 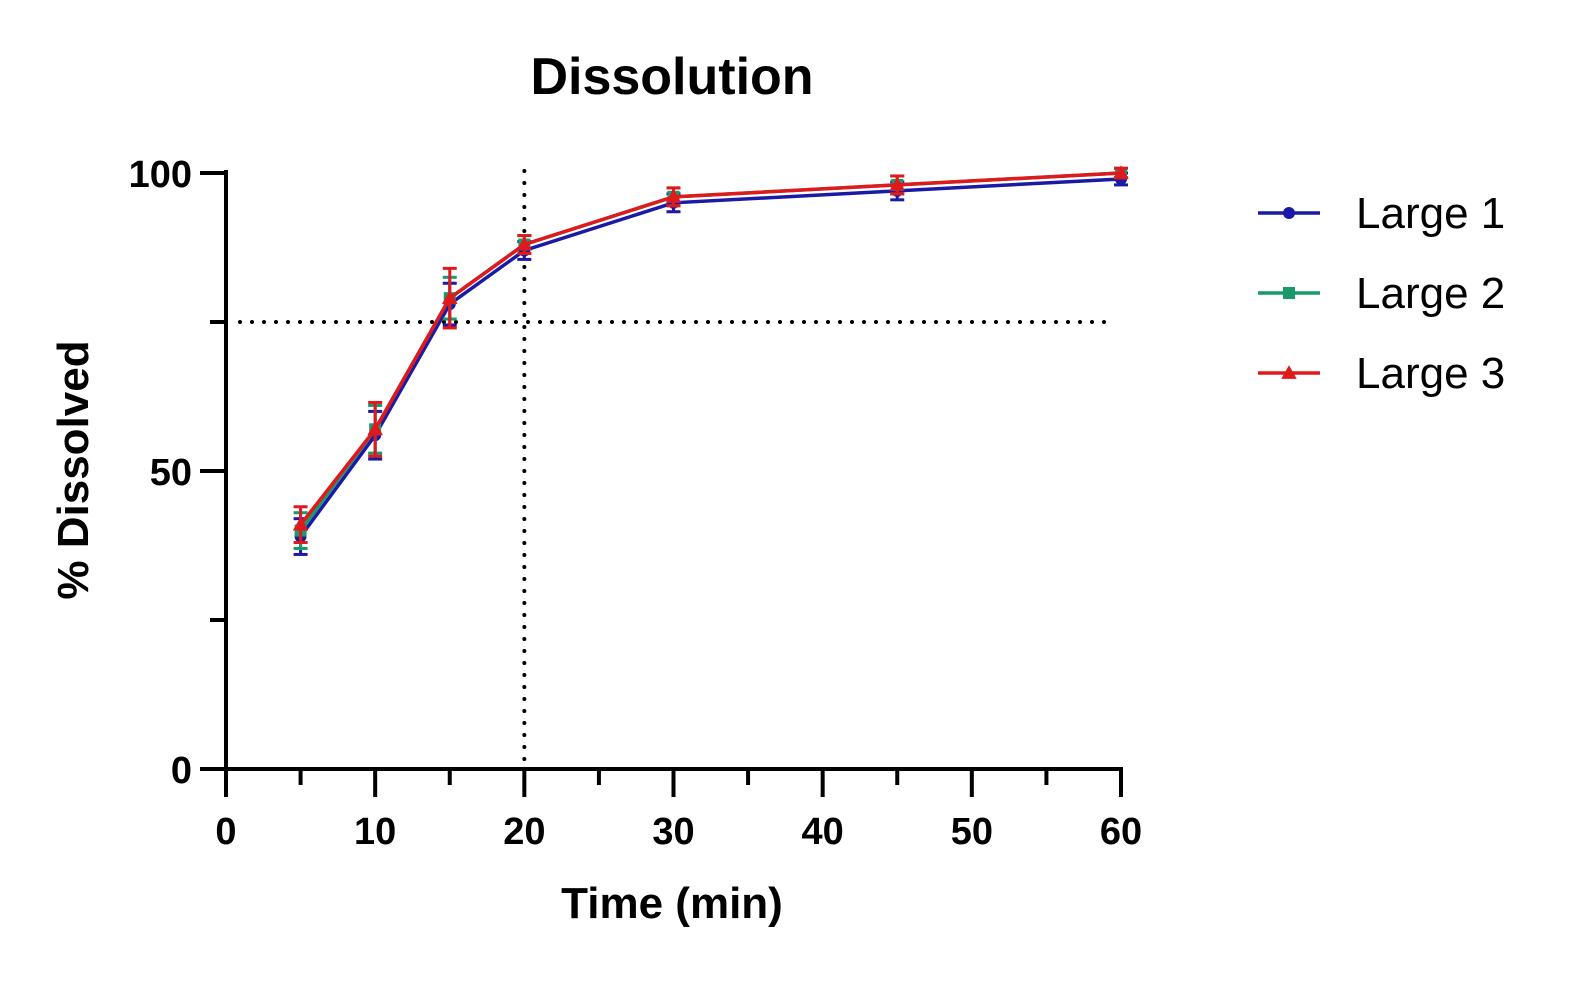 I want to click on legend-label: Large 2, so click(x=1430, y=293).